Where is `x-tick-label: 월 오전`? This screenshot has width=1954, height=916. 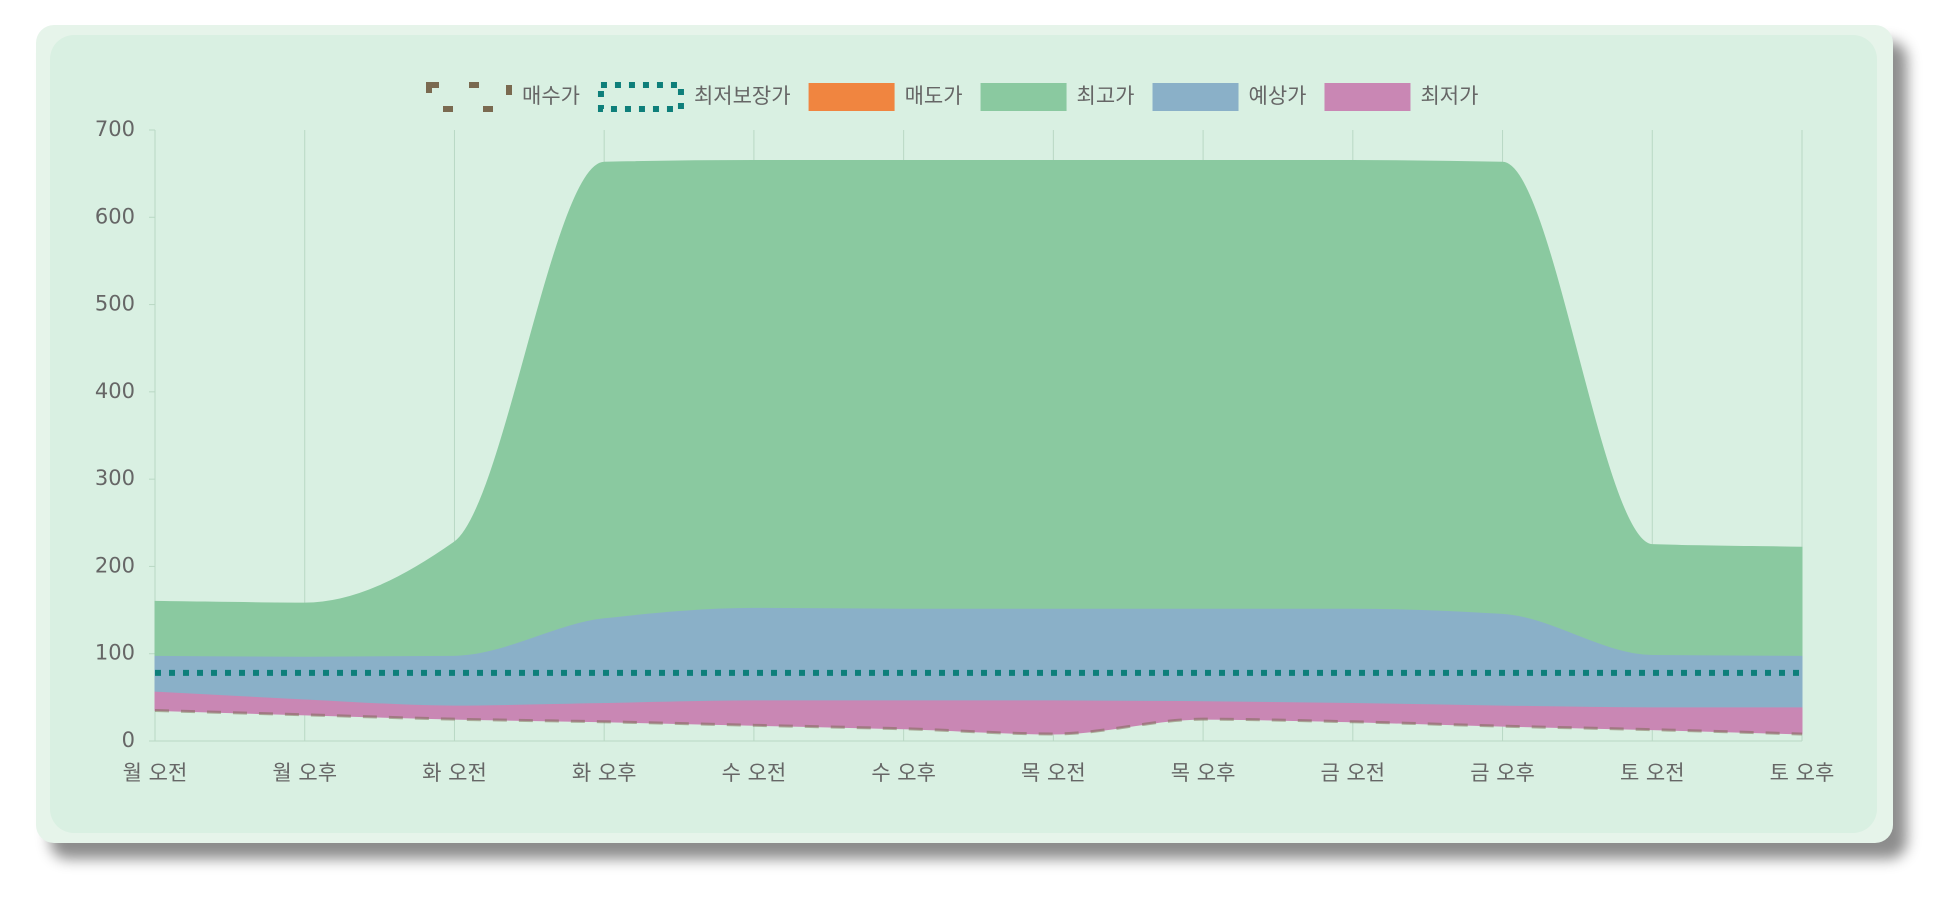 x-tick-label: 월 오전 is located at coordinates (155, 773).